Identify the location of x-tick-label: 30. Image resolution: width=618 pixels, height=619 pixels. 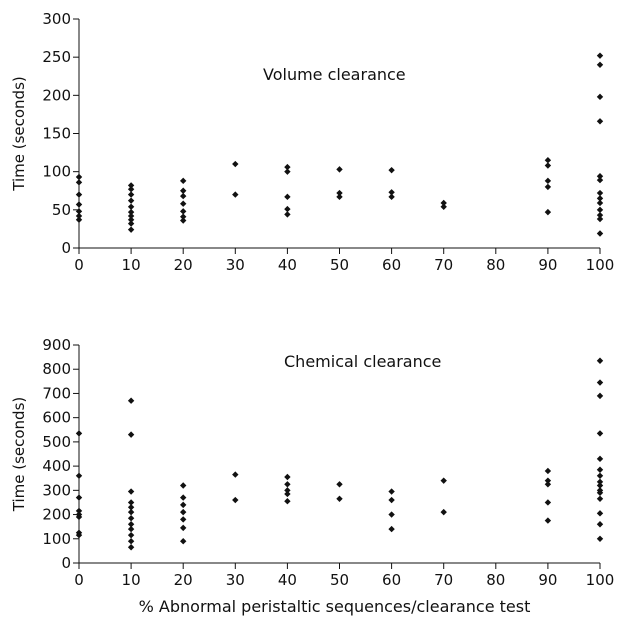
(235, 265).